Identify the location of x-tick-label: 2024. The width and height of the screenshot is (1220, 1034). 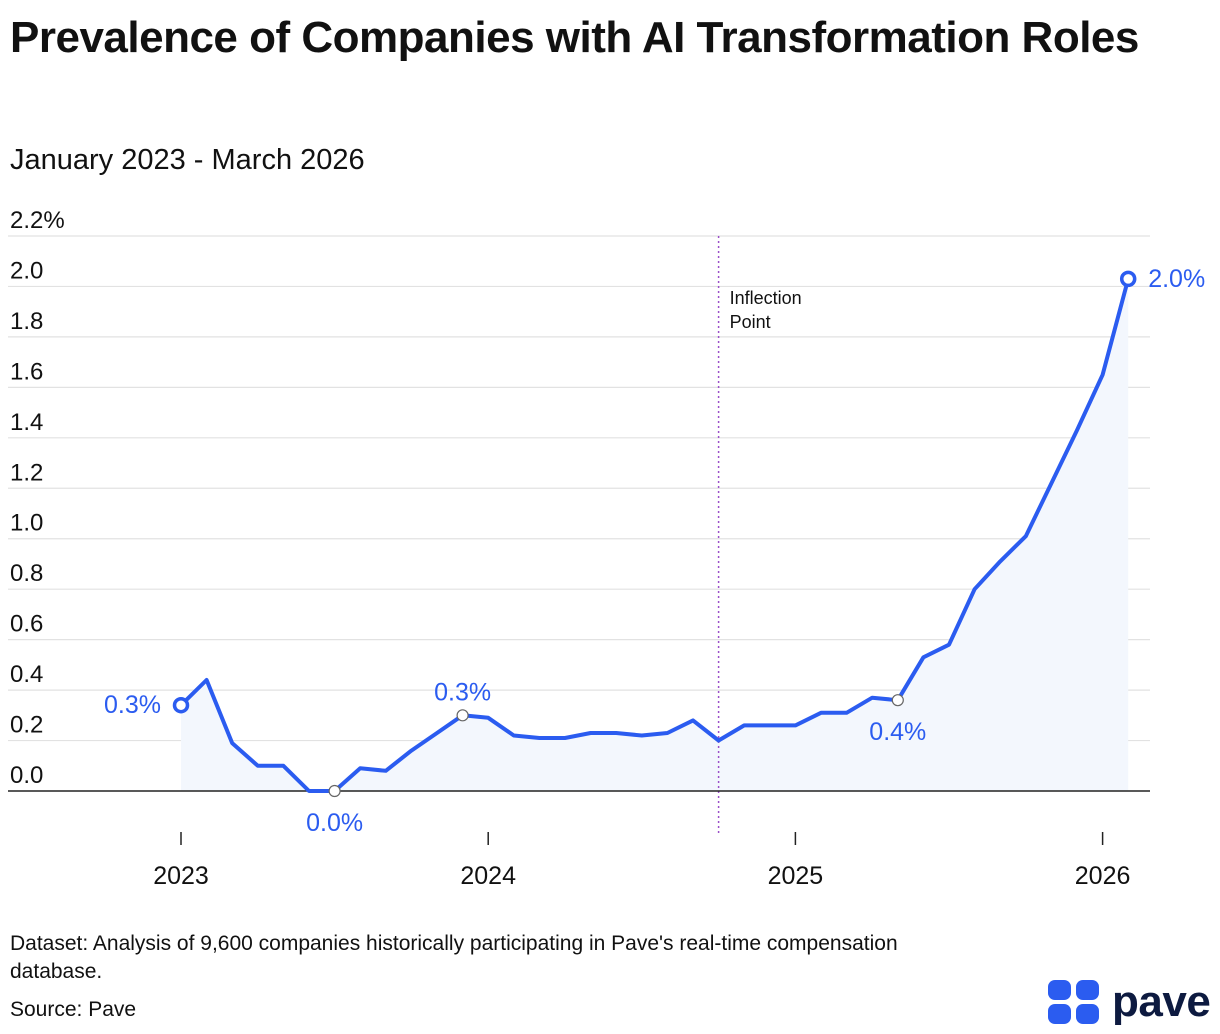
(488, 876).